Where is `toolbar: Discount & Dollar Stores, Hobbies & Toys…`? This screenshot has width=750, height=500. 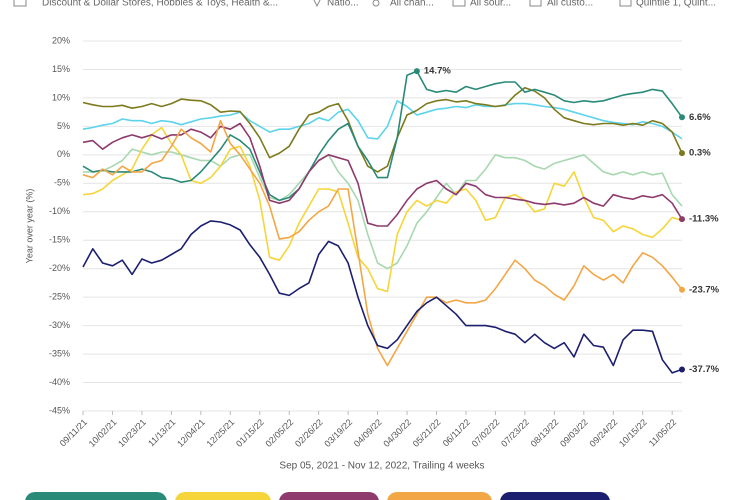 toolbar: Discount & Dollar Stores, Hobbies & Toys… is located at coordinates (364, 4).